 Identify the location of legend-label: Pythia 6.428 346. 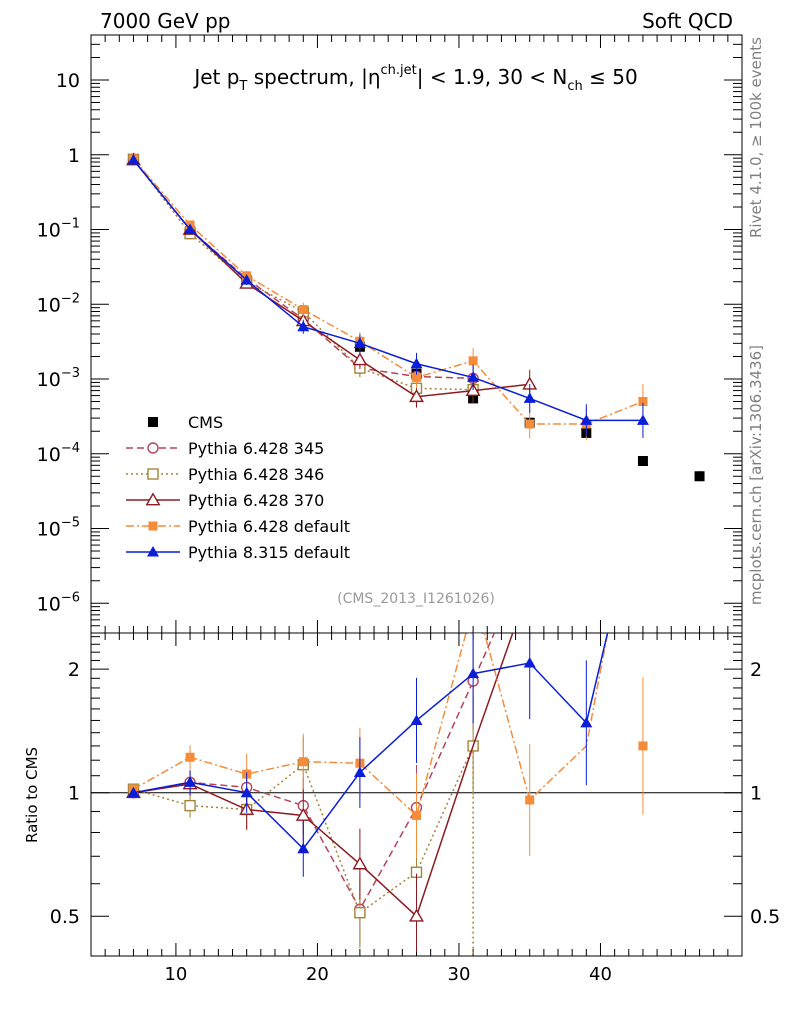
(256, 474).